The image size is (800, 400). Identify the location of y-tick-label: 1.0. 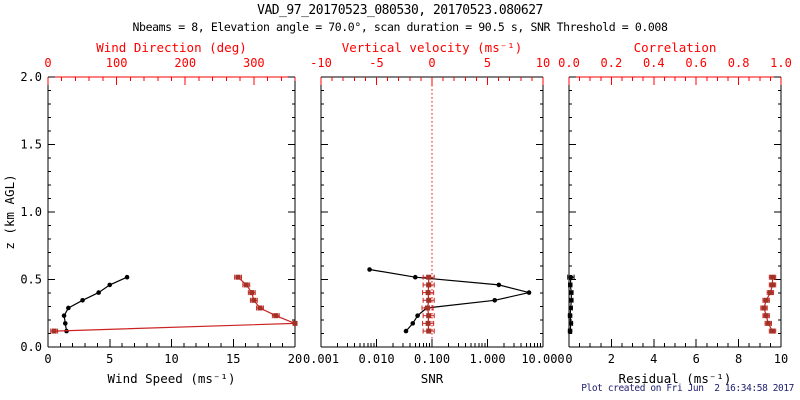
(31, 212).